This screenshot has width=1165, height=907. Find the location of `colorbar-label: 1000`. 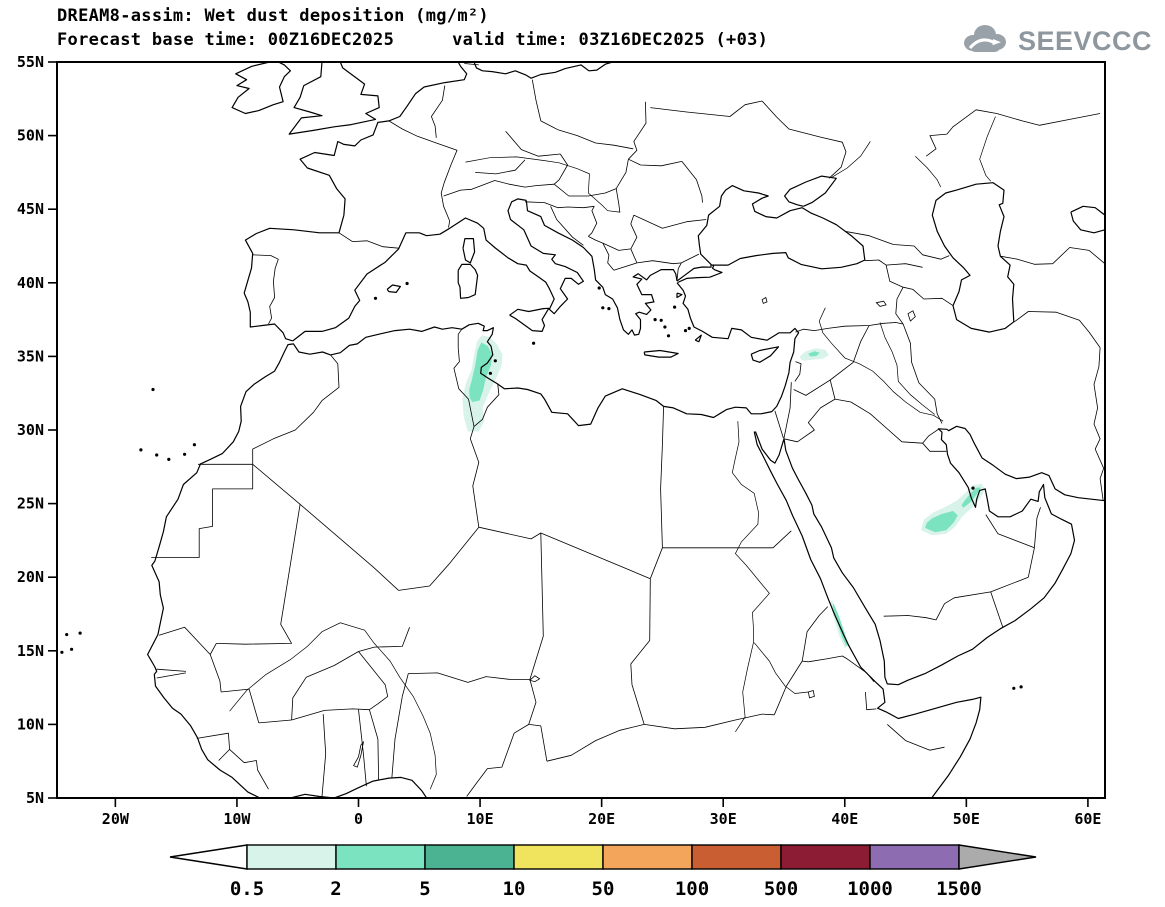

colorbar-label: 1000 is located at coordinates (870, 889).